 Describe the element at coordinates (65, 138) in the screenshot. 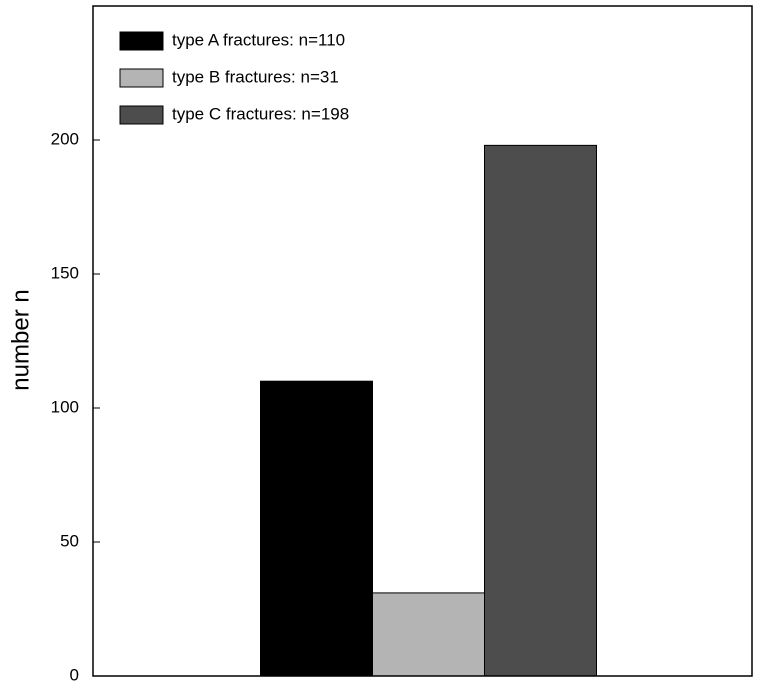

I see `y-tick-label: 200` at that location.